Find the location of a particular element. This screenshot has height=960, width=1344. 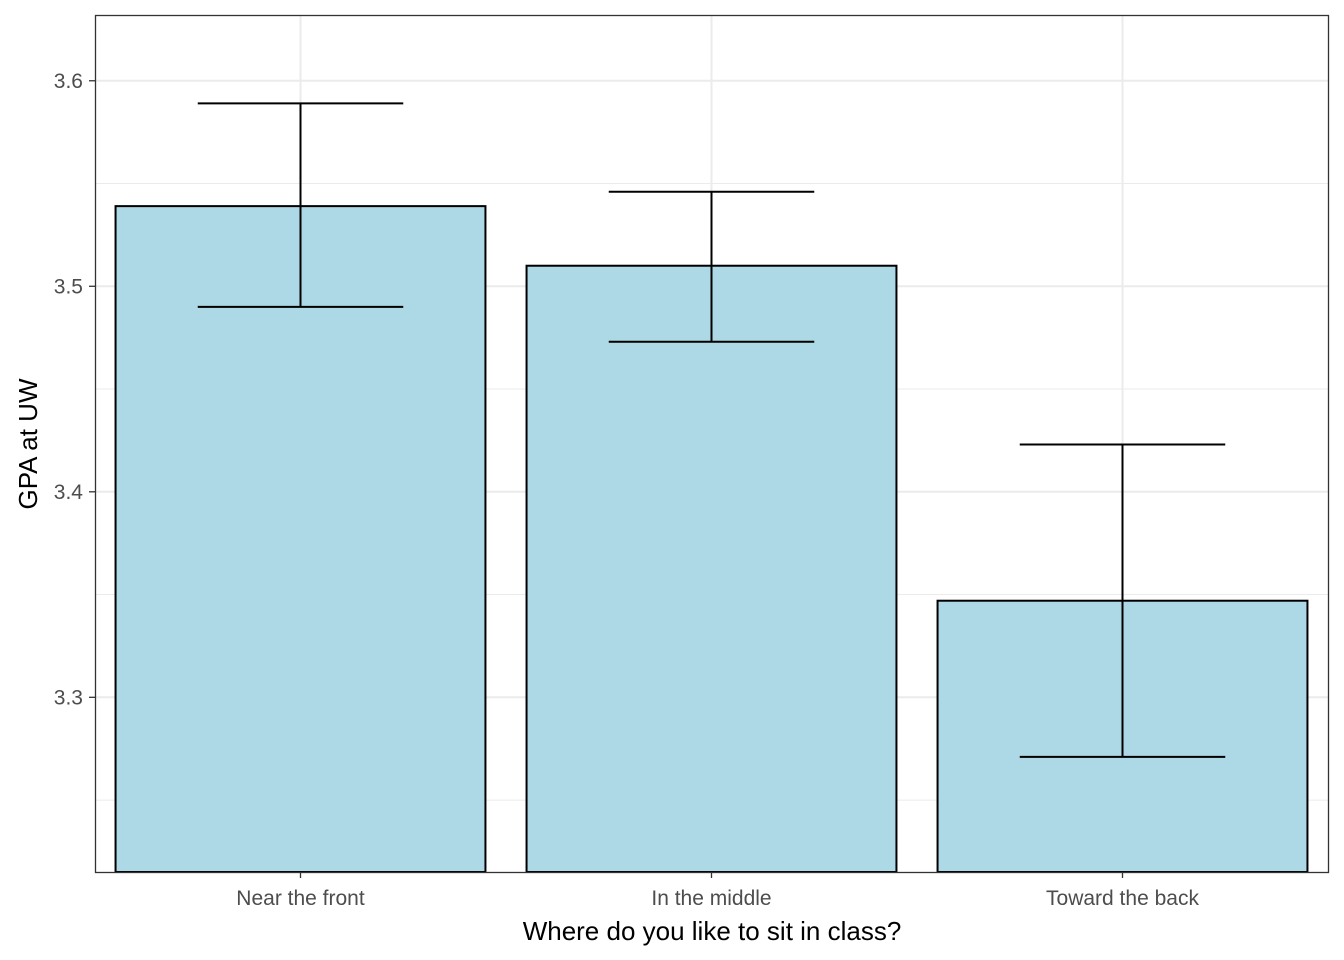

y-axis: 3.3 3.4 3.5 3.6 is located at coordinates (74, 389).